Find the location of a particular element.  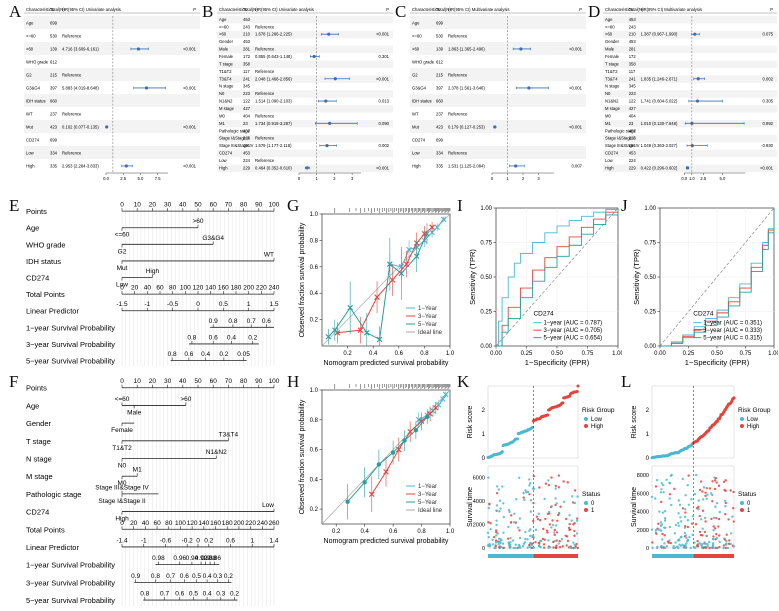

row-hr: 1.531 (1.125-2.084) is located at coordinates (466, 165).